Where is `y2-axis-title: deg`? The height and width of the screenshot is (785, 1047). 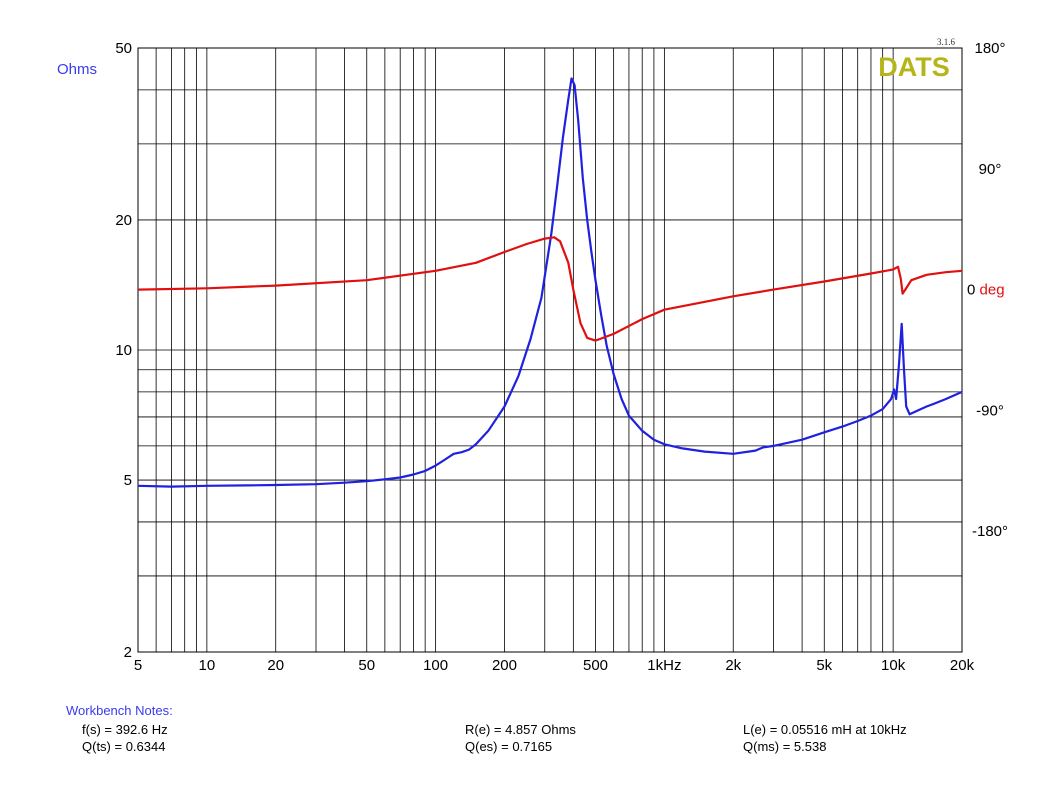
y2-axis-title: deg is located at coordinates (992, 290).